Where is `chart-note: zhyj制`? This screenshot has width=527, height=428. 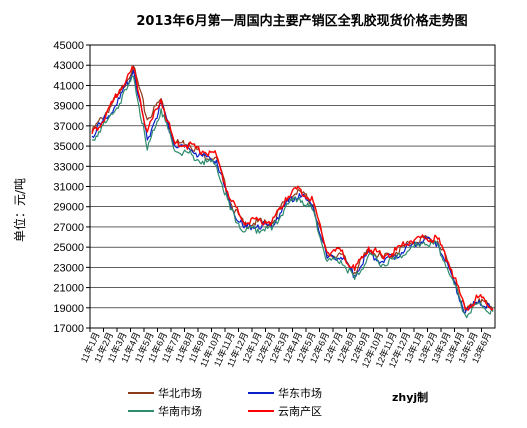
chart-note: zhyj制 is located at coordinates (410, 397).